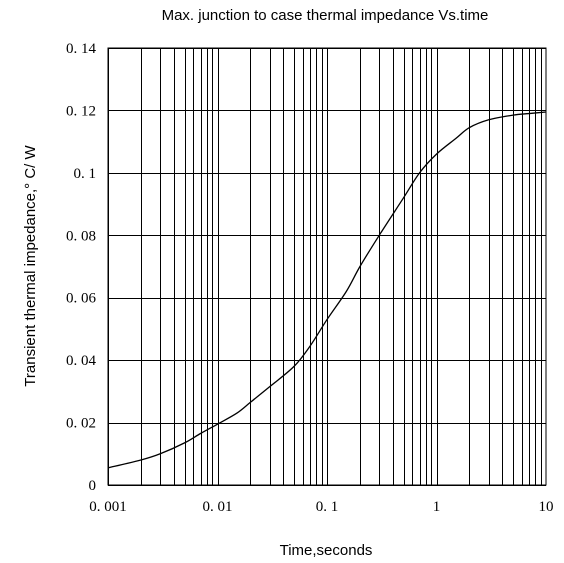  I want to click on y-tick-label: 0. 04, so click(81, 361).